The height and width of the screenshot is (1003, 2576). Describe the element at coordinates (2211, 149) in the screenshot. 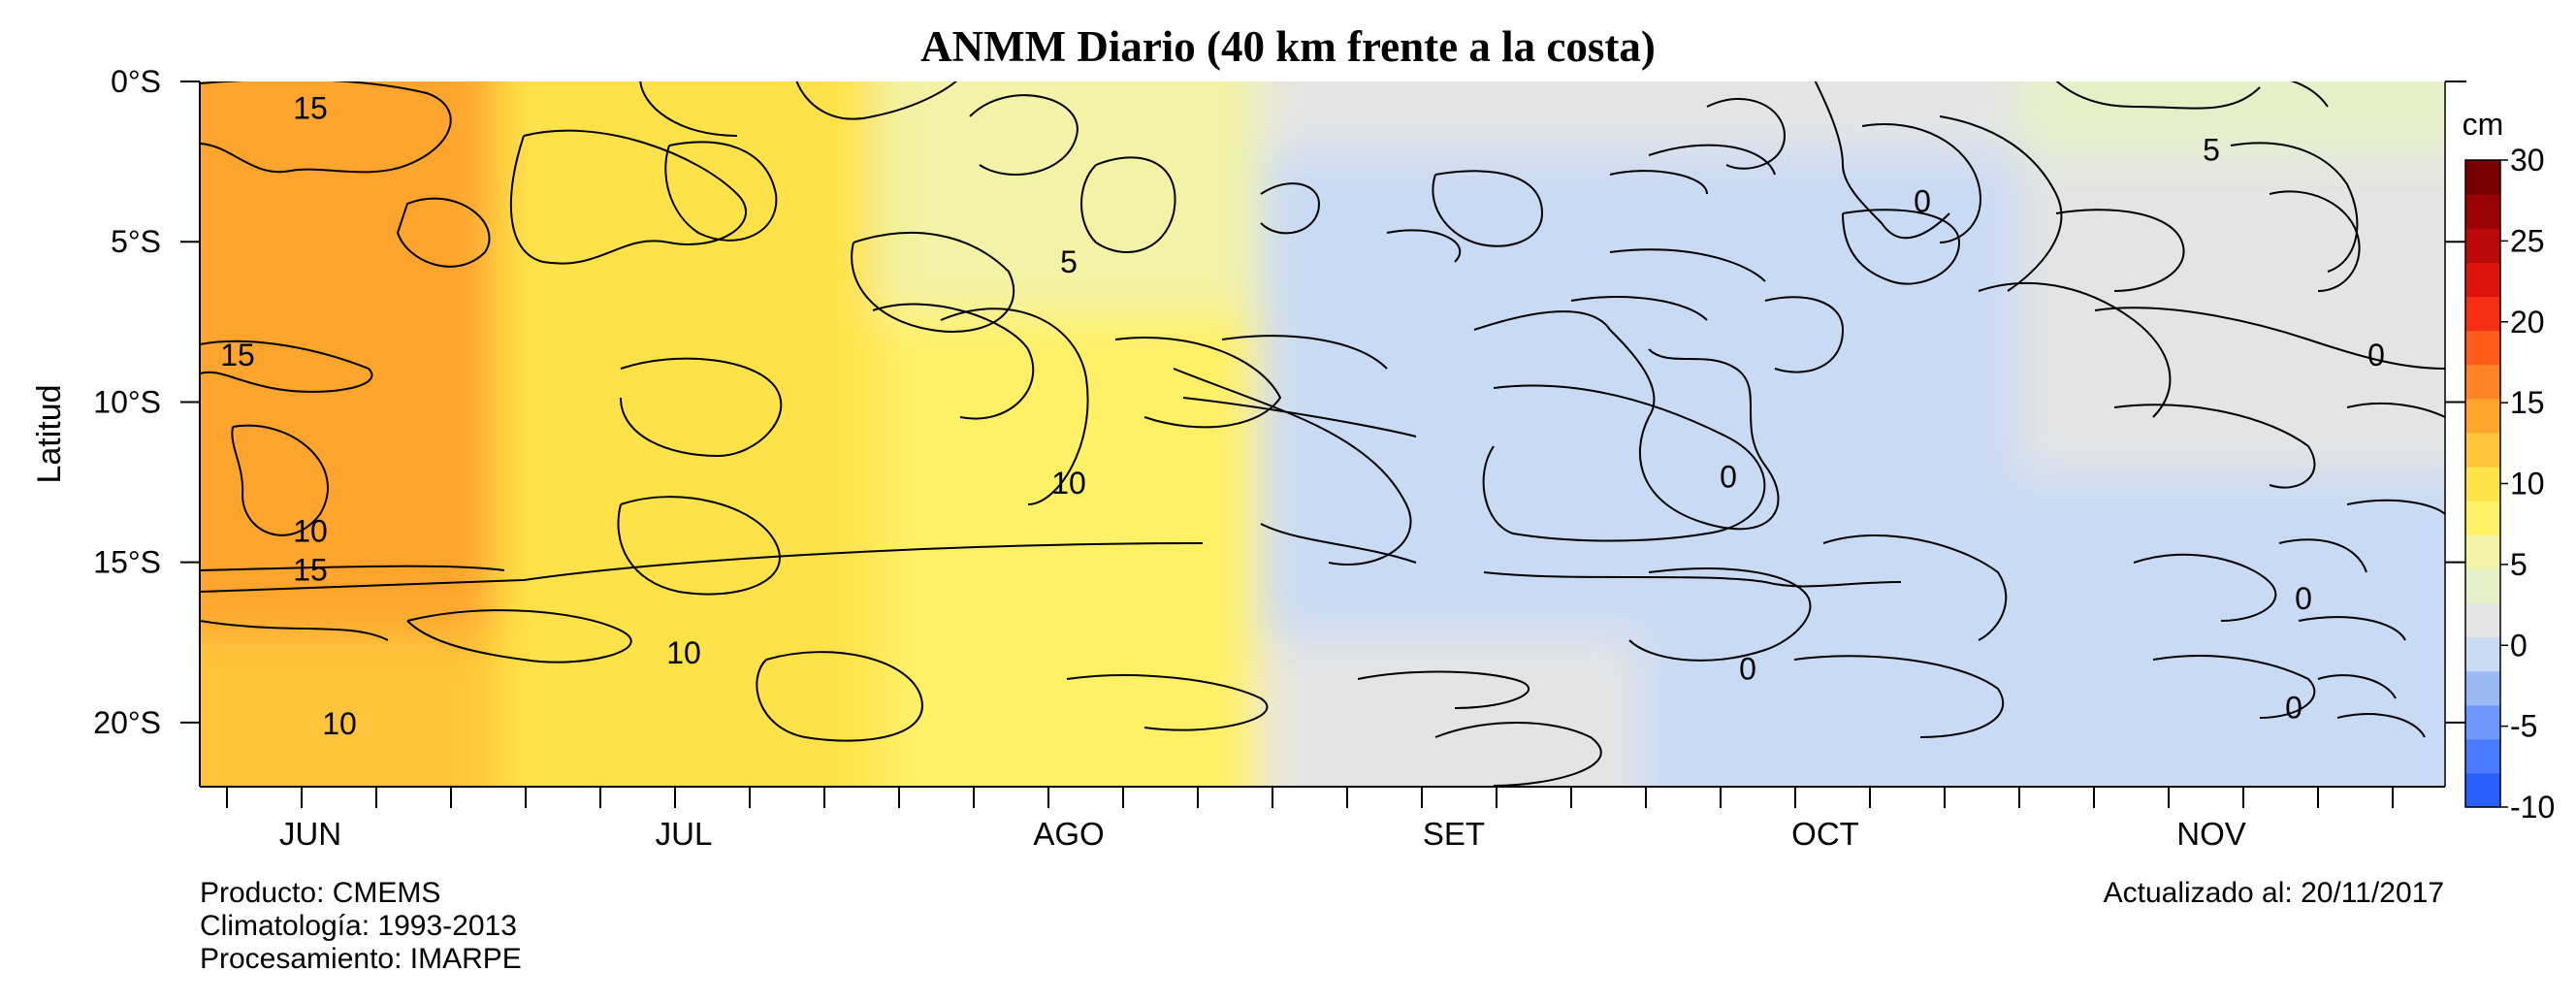

I see `contour-label: 5` at that location.